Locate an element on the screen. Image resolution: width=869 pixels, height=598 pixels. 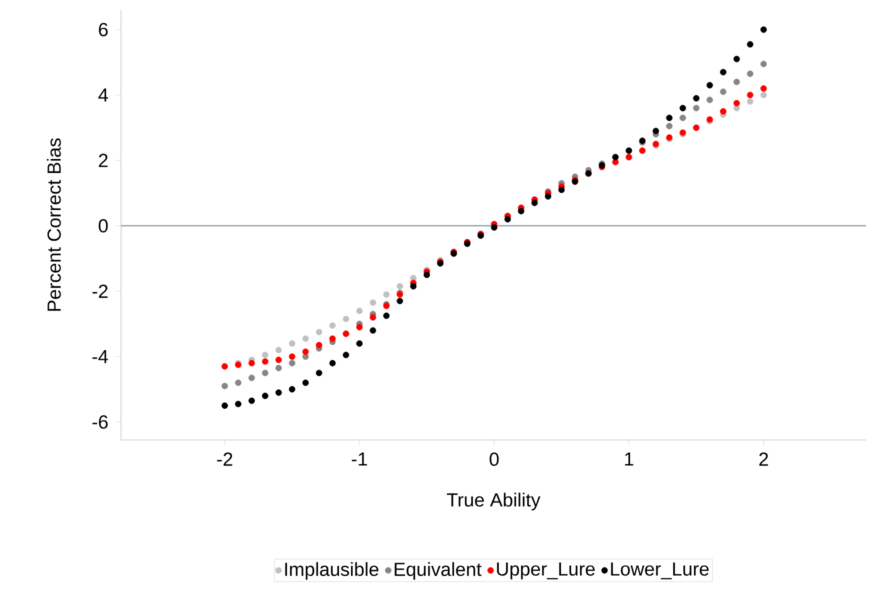
legend-label: Lower_Lure is located at coordinates (660, 571).